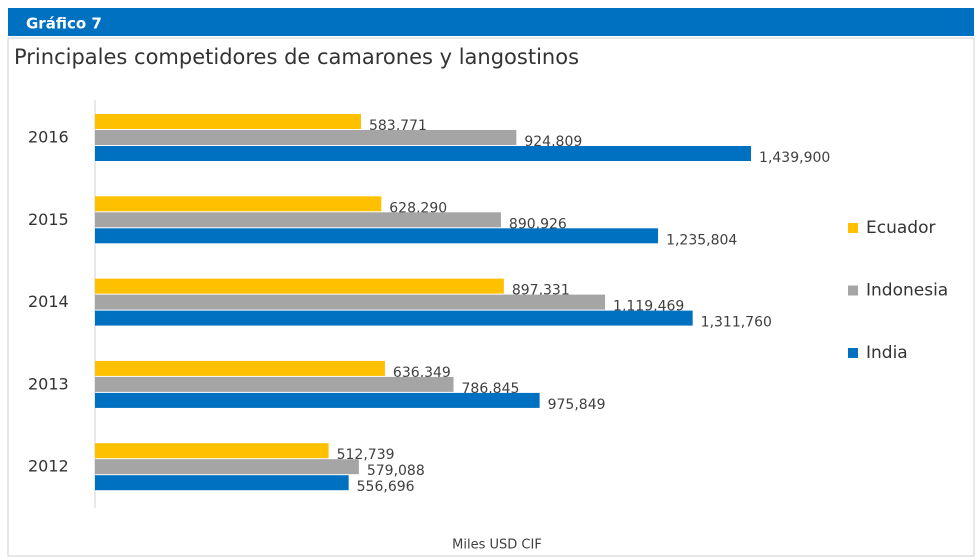 The height and width of the screenshot is (560, 979). I want to click on header: Gráfico 7, so click(64, 24).